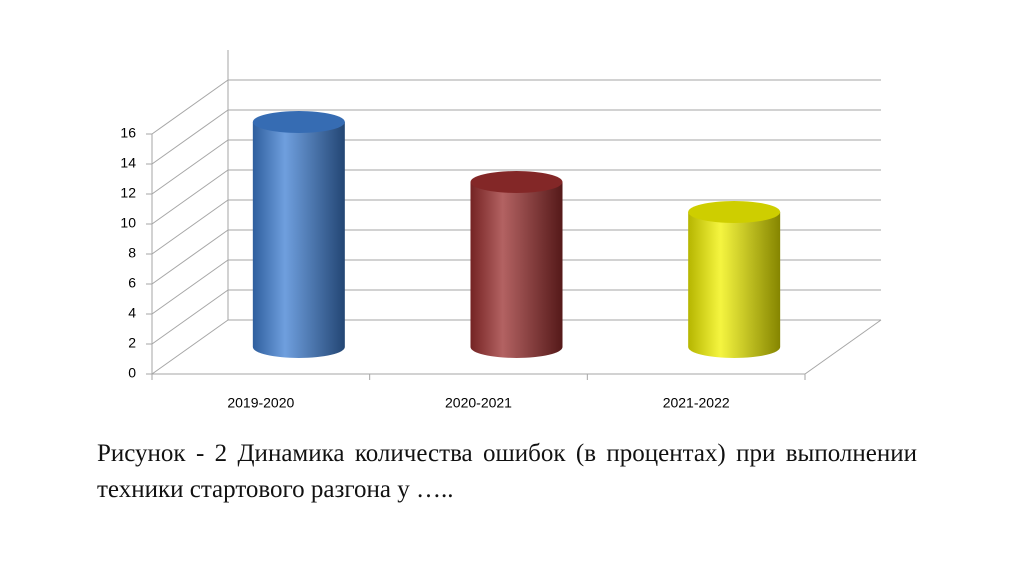 The height and width of the screenshot is (574, 1024). Describe the element at coordinates (132, 343) in the screenshot. I see `y-tick-label: 2` at that location.